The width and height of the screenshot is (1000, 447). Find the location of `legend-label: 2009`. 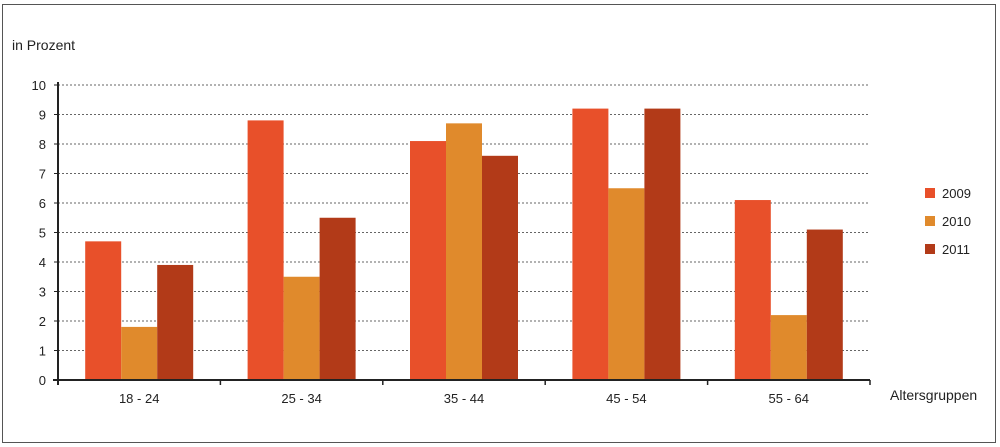

legend-label: 2009 is located at coordinates (956, 193).